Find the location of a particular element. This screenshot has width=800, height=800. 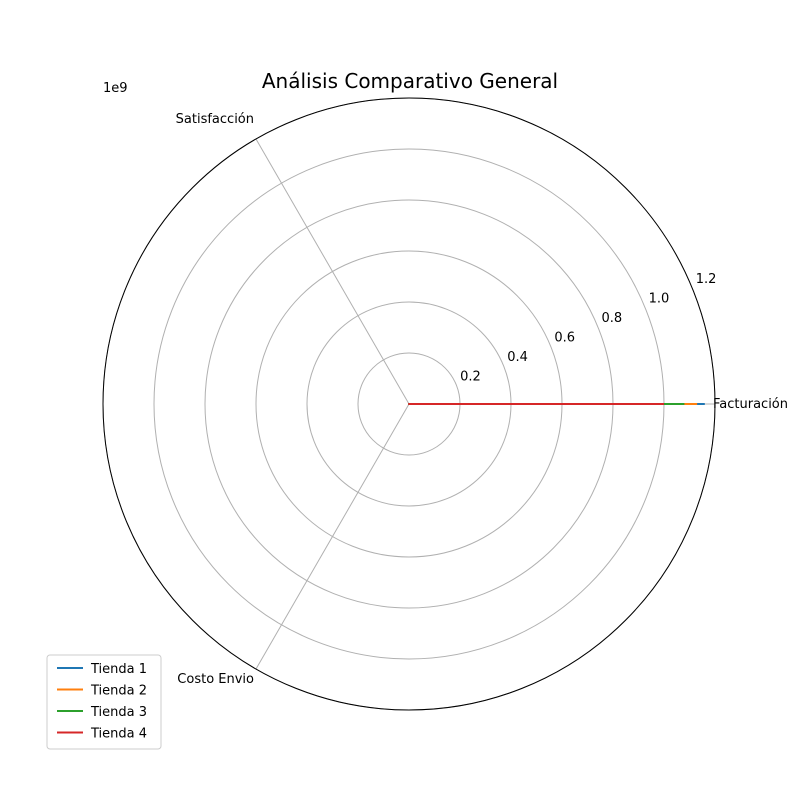

radial-tick-label-3: 0.6 is located at coordinates (564, 337).